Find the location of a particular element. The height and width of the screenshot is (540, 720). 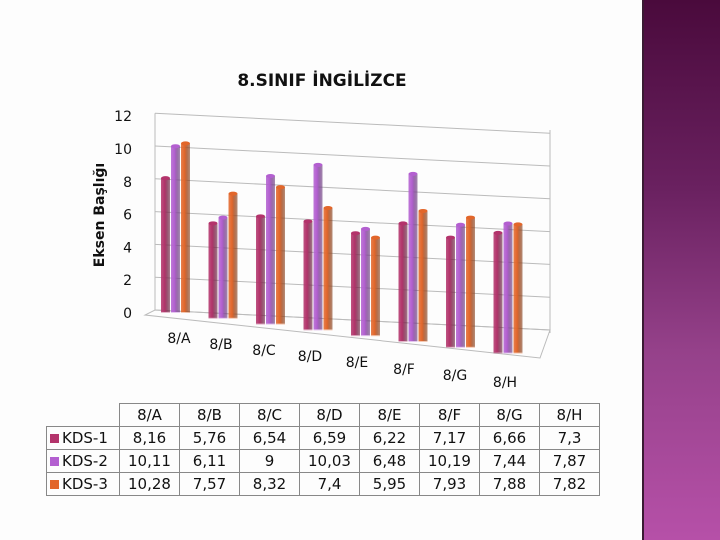

bar-kds-3-8f is located at coordinates (423, 275).